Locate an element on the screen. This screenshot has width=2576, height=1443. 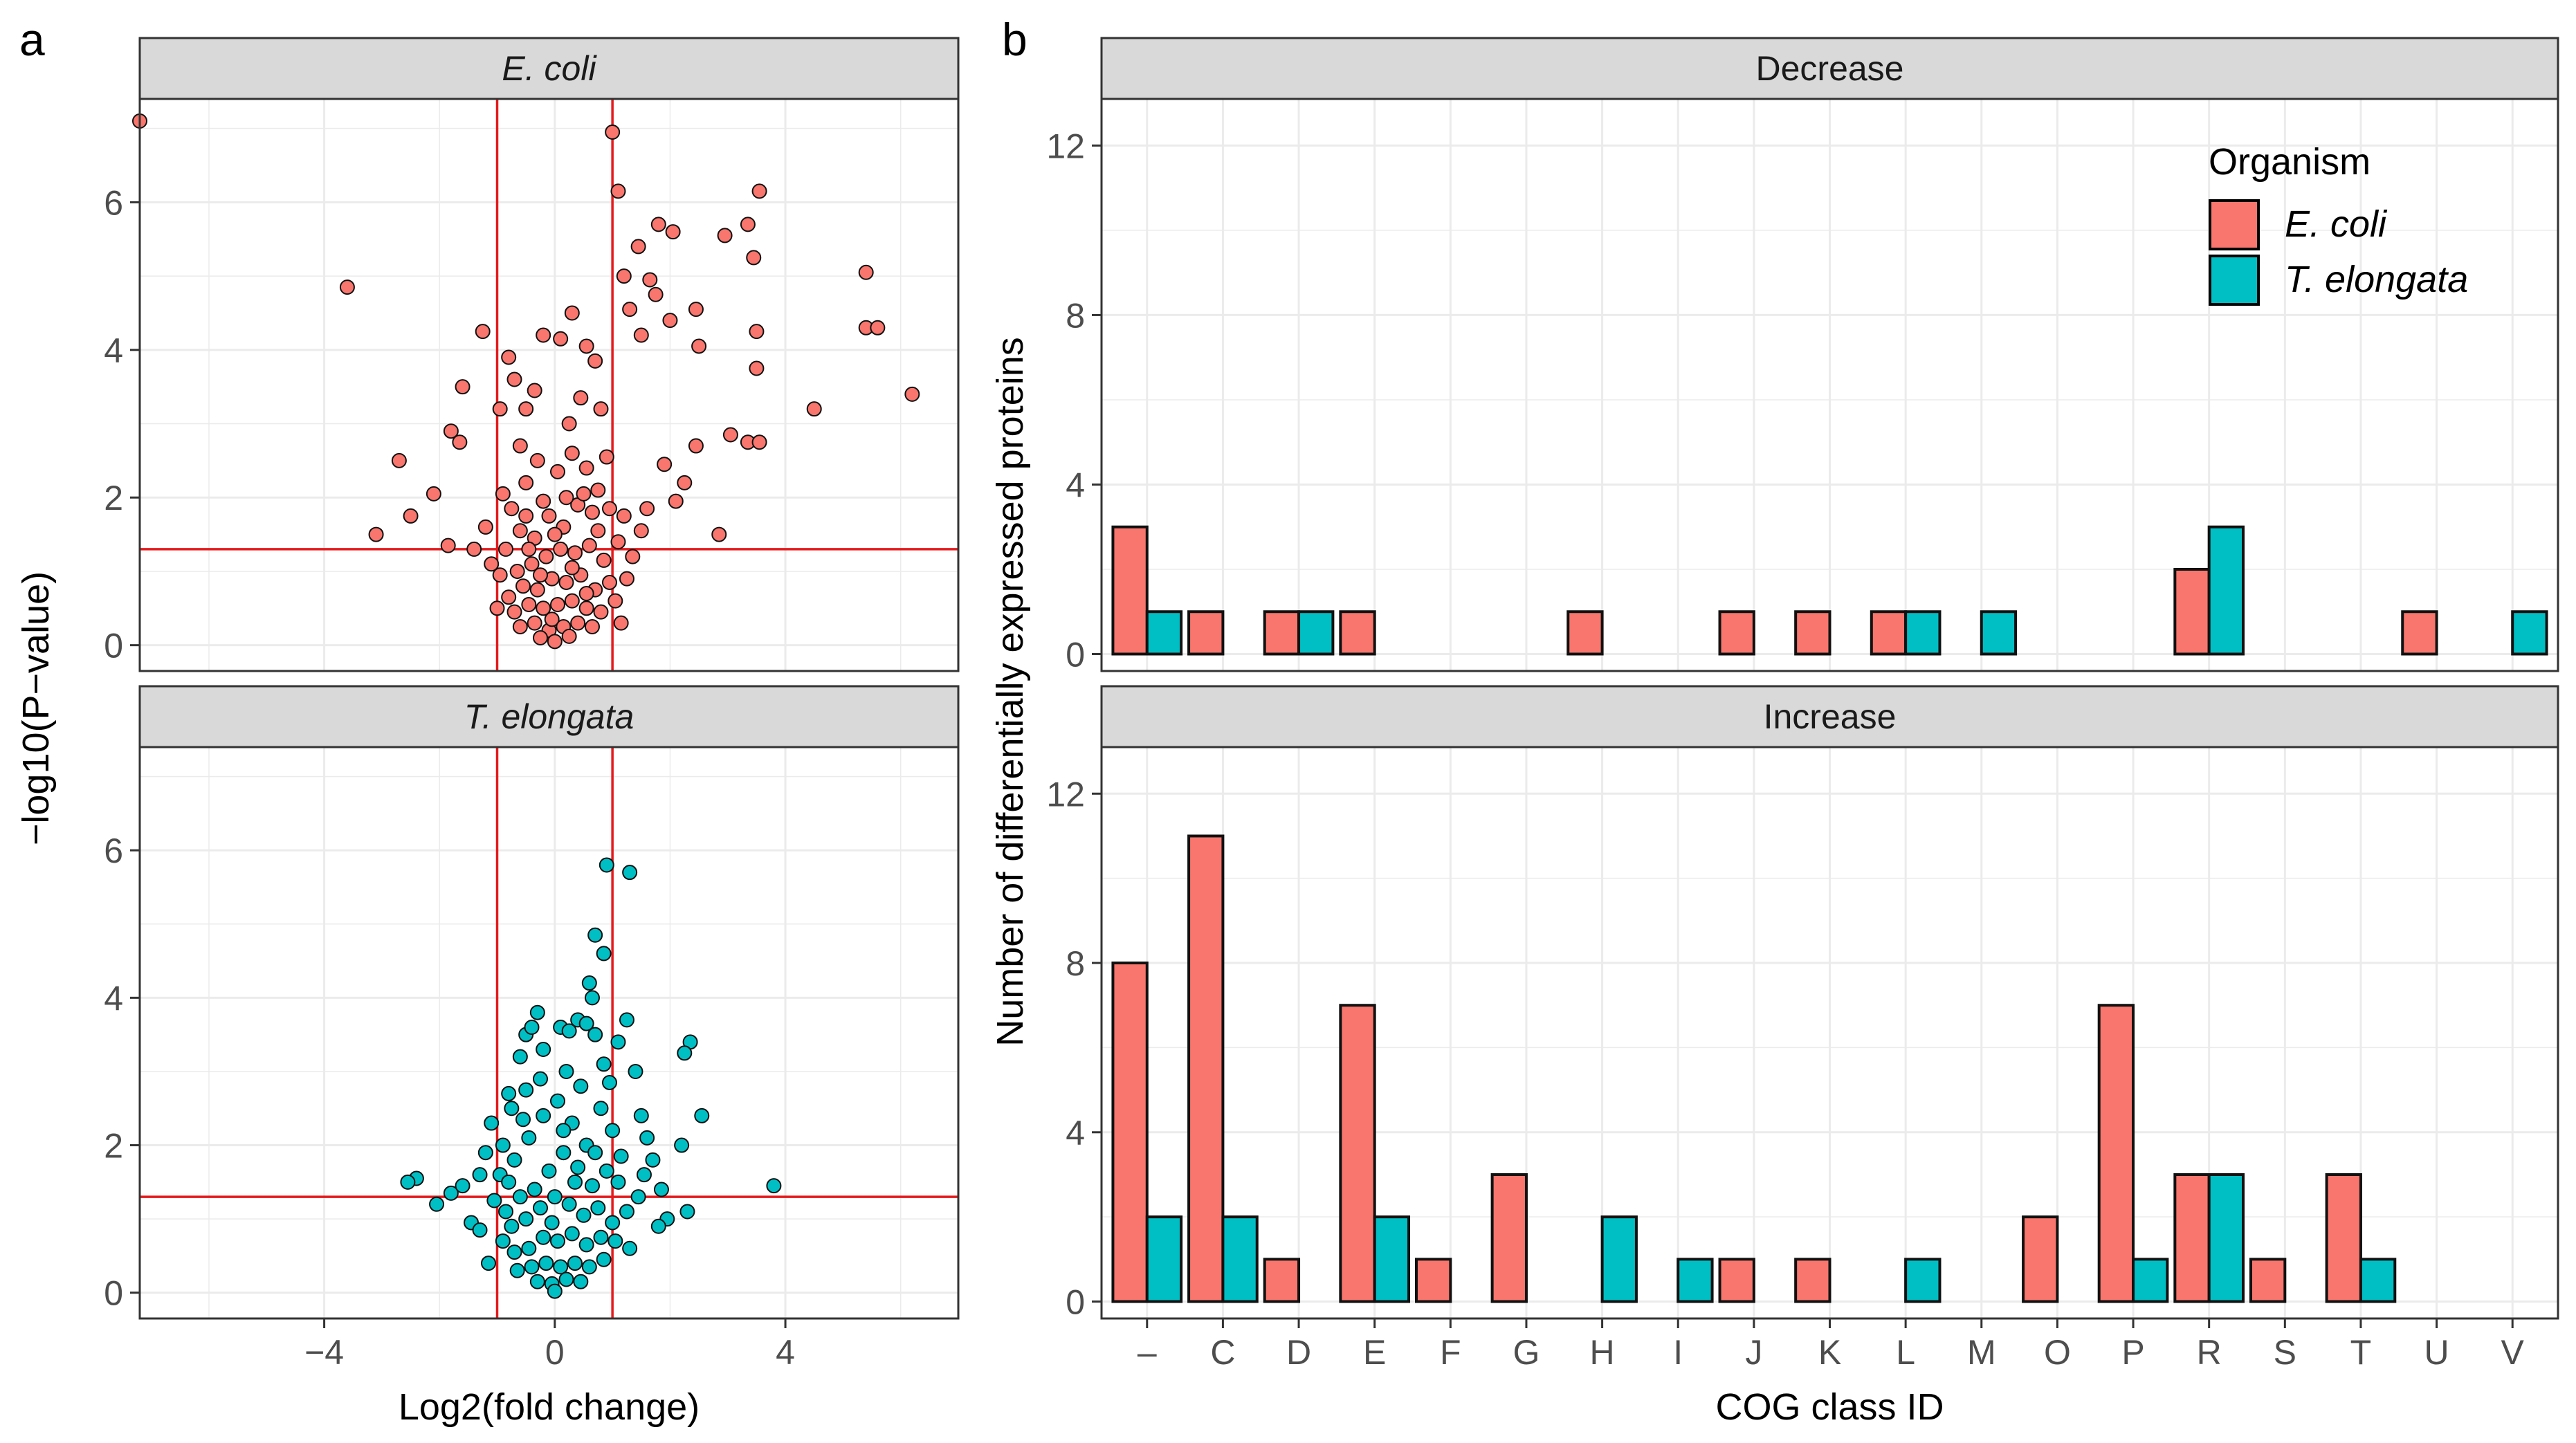
x-tick-label: M is located at coordinates (1982, 1352).